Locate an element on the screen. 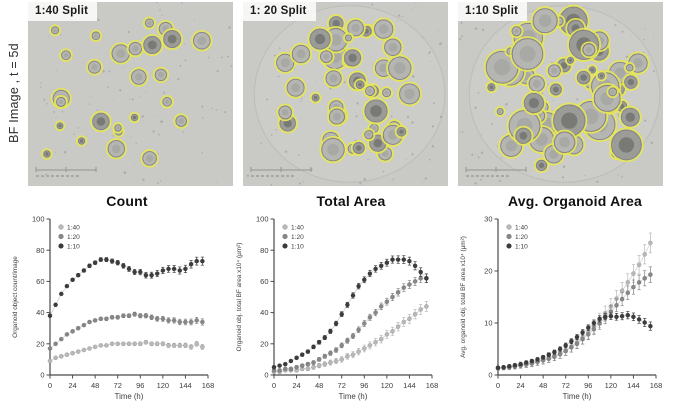  x-tick-label: 24 is located at coordinates (72, 385).